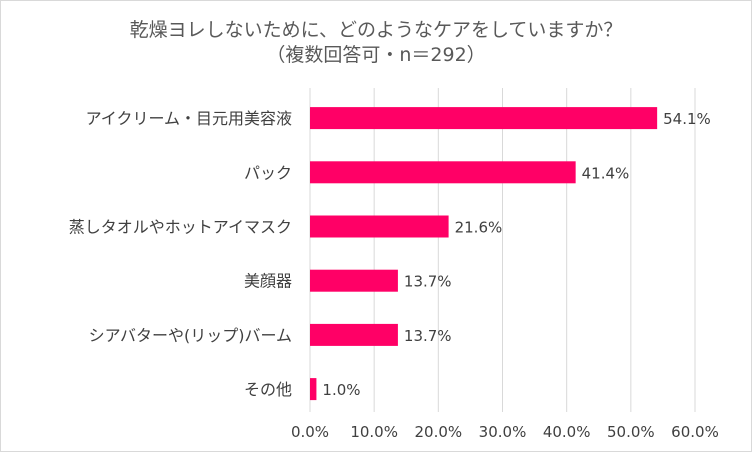 The height and width of the screenshot is (452, 752). Describe the element at coordinates (376, 43) in the screenshot. I see `chart-title-block: 乾燥ヨレしないために、どのようなケアをしていますか？ （複数回答可・n＝292）` at that location.